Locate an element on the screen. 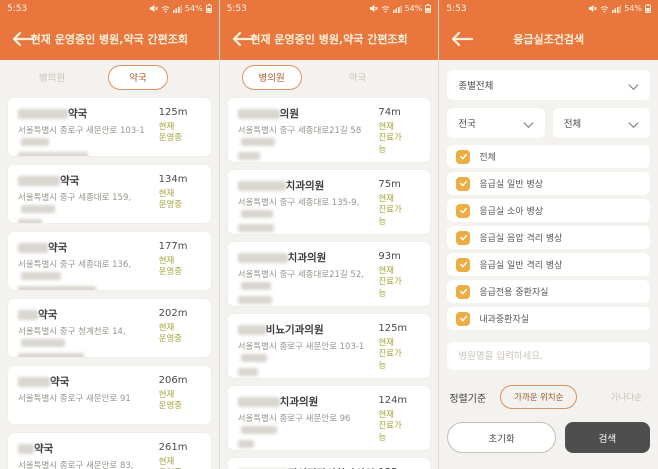 This screenshot has width=658, height=469. app-bar: 응급실조건검색 is located at coordinates (548, 38).